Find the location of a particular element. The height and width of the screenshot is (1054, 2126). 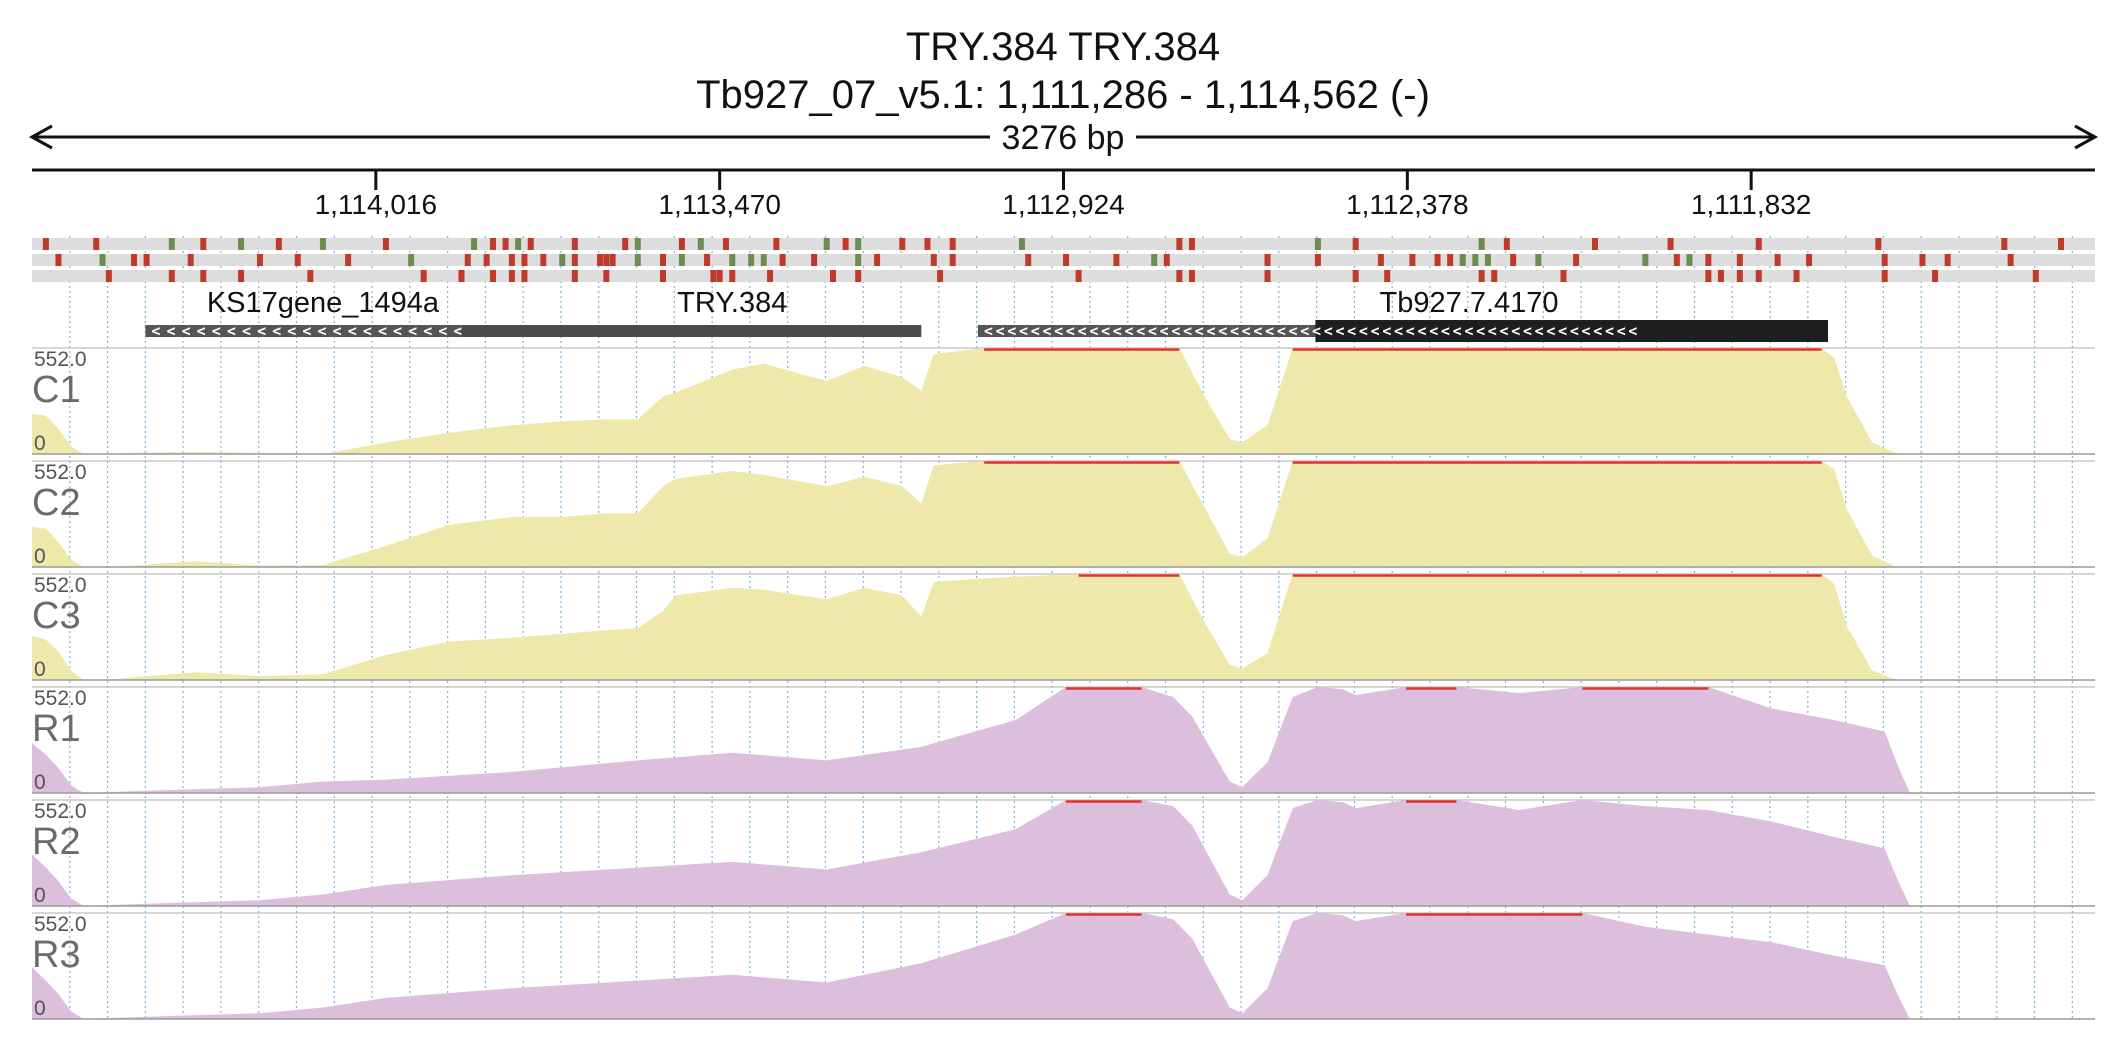

track-name: C3 is located at coordinates (56, 616).